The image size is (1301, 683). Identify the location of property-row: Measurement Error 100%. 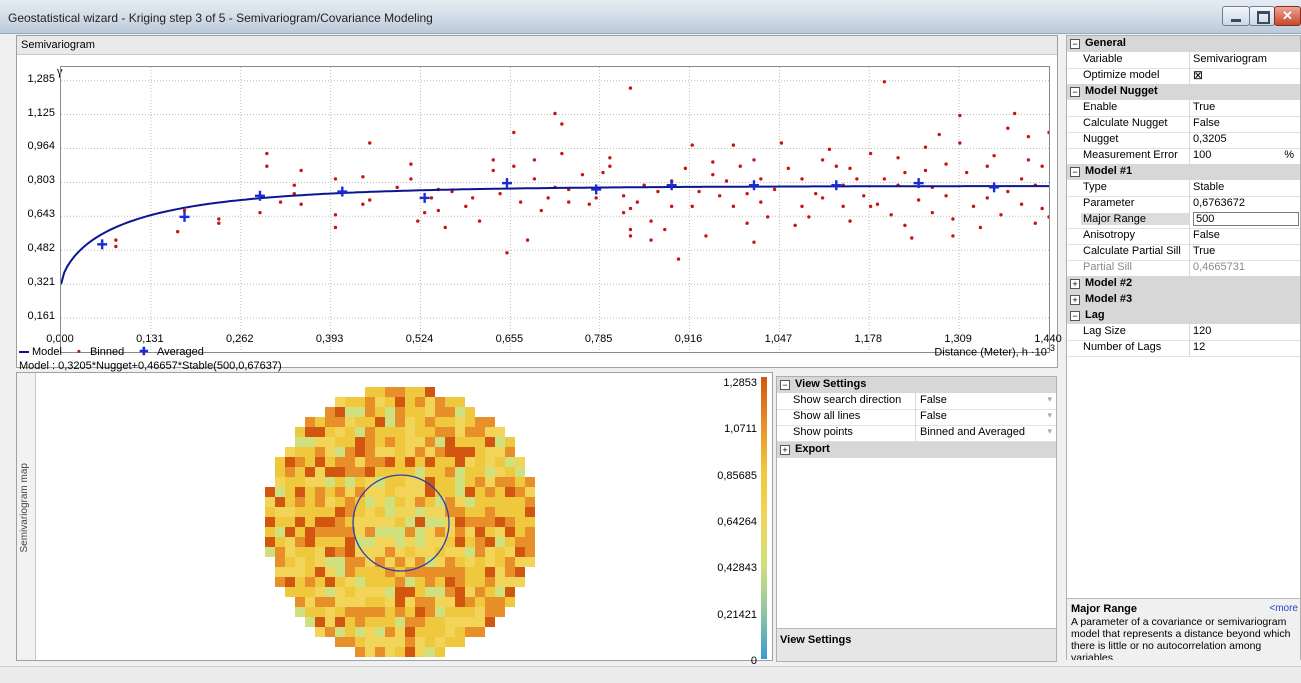
(1183, 156).